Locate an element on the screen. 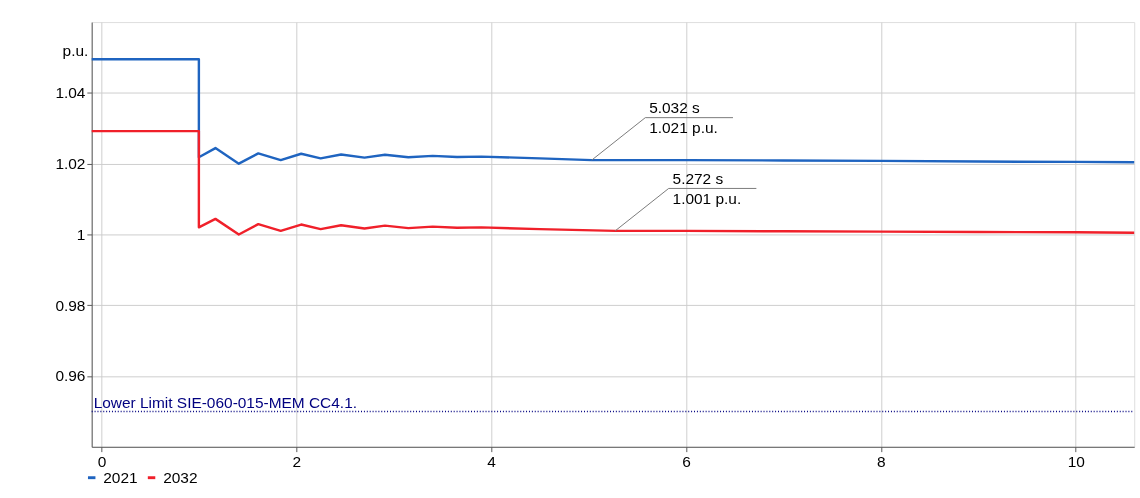 The height and width of the screenshot is (498, 1140). y-tick-label: 1.04 is located at coordinates (70, 93).